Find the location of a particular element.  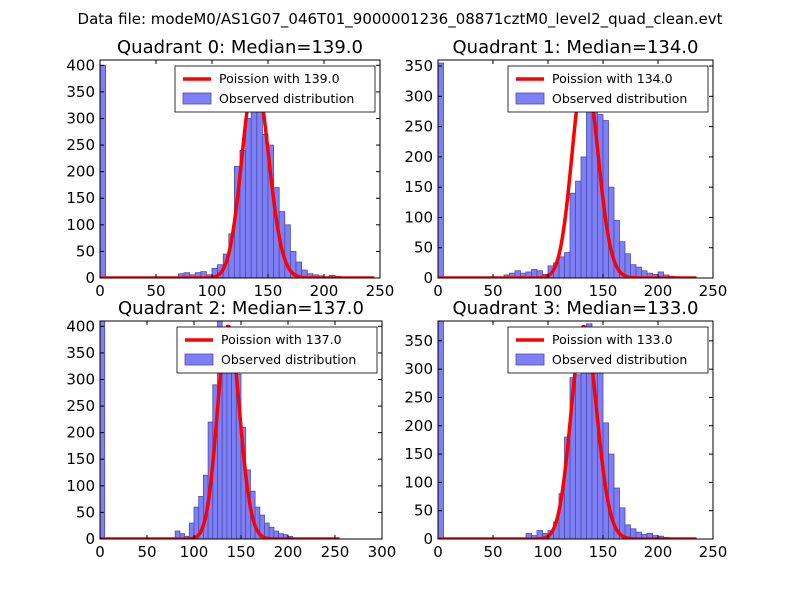

quadrant-3-plot-area is located at coordinates (568, 430).